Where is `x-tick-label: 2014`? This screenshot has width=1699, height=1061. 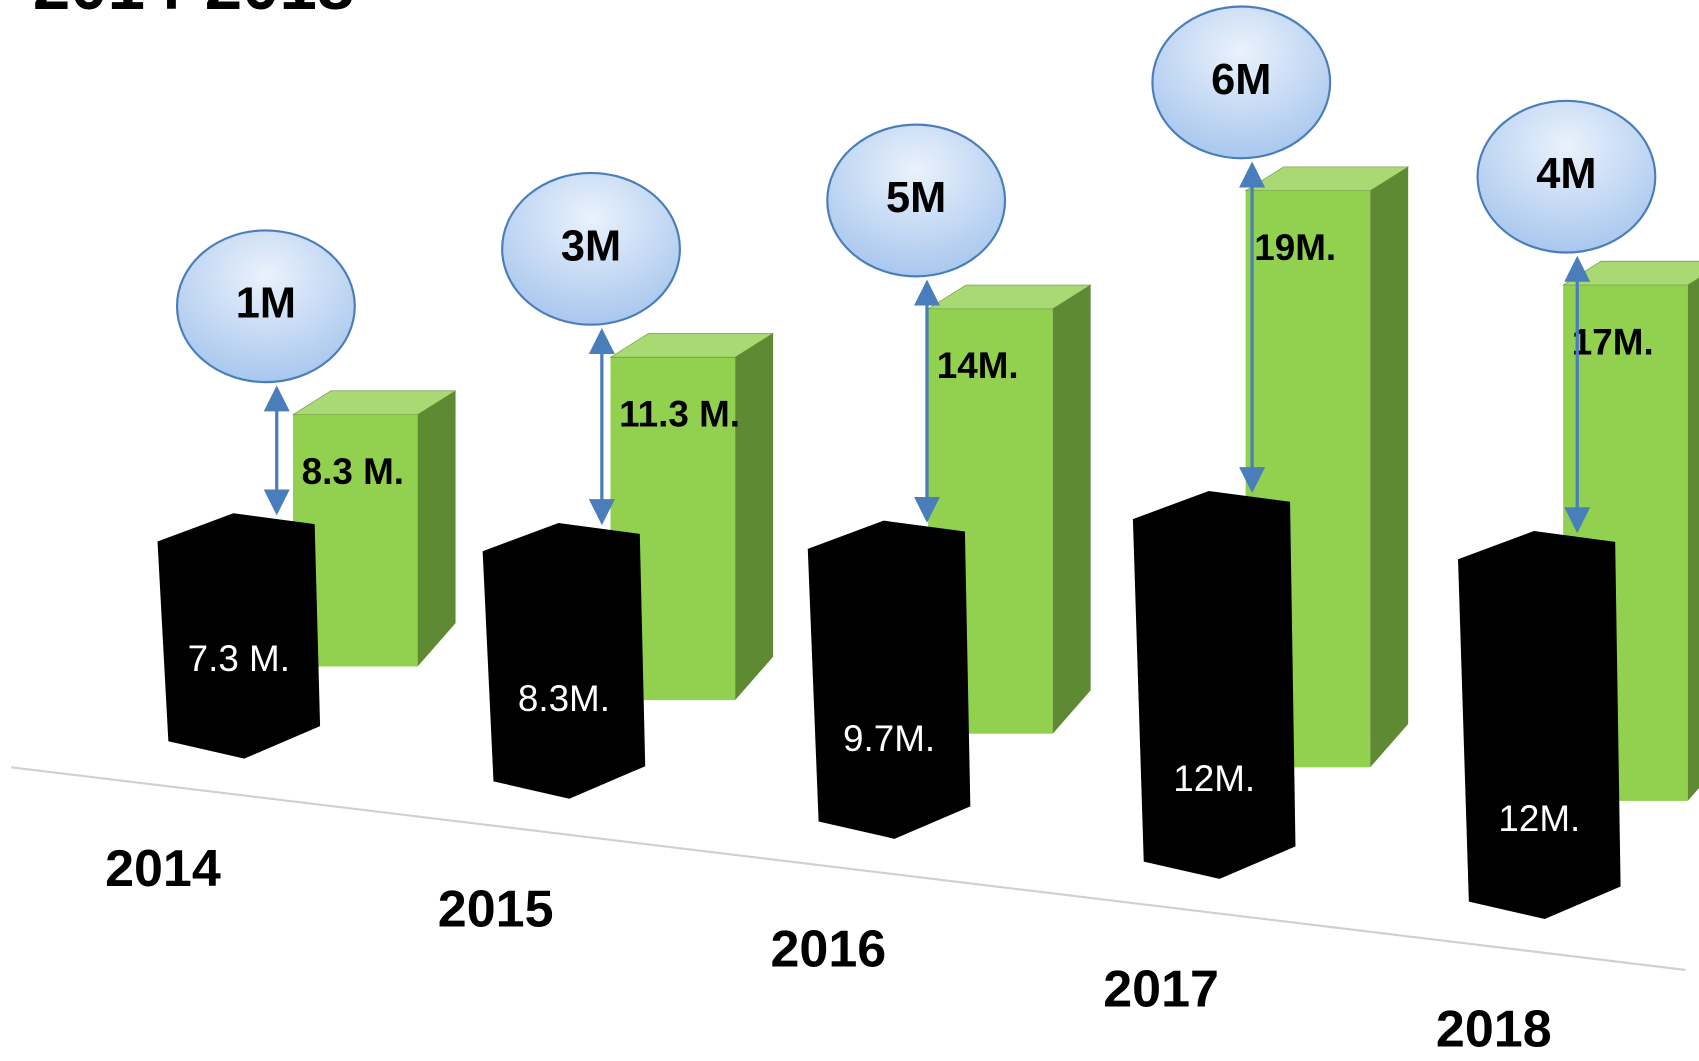
x-tick-label: 2014 is located at coordinates (163, 869).